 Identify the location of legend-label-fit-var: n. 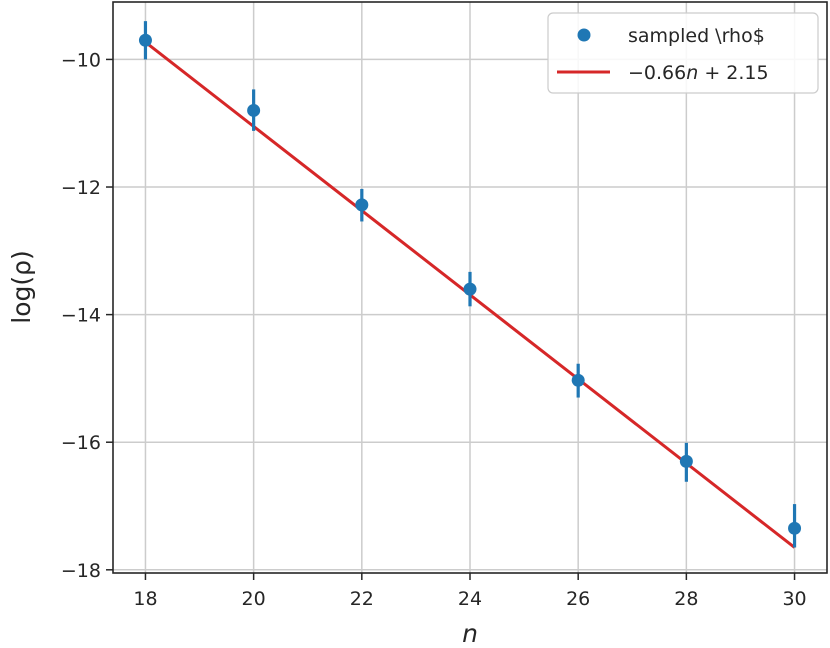
(692, 73).